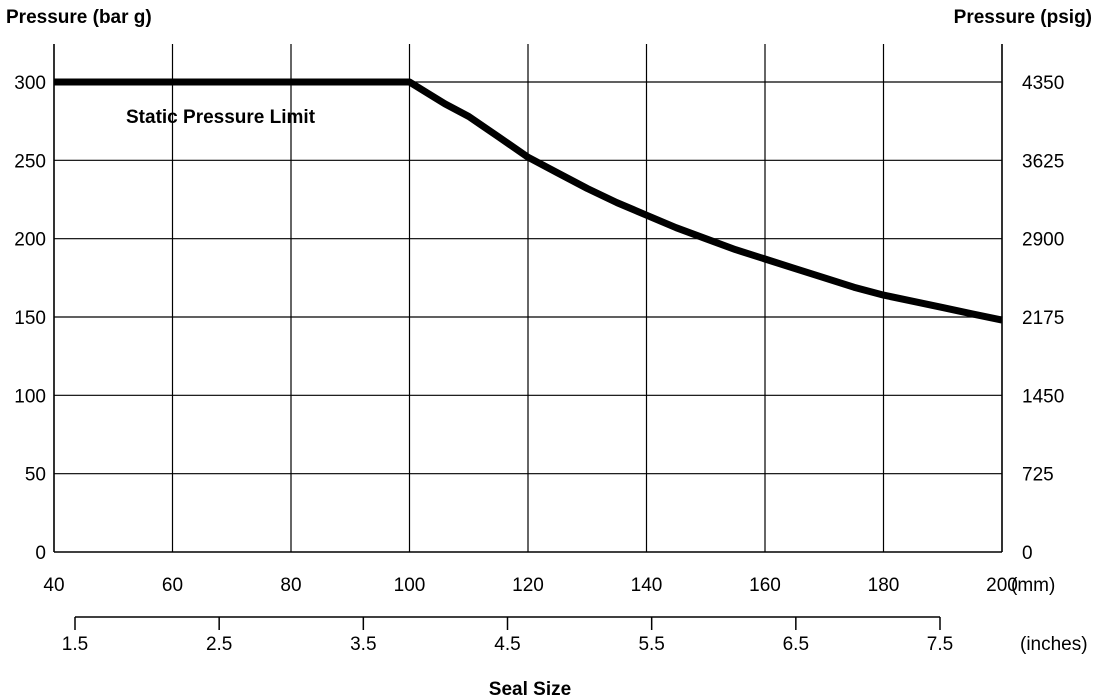  Describe the element at coordinates (410, 585) in the screenshot. I see `x-tick-label: 100` at that location.